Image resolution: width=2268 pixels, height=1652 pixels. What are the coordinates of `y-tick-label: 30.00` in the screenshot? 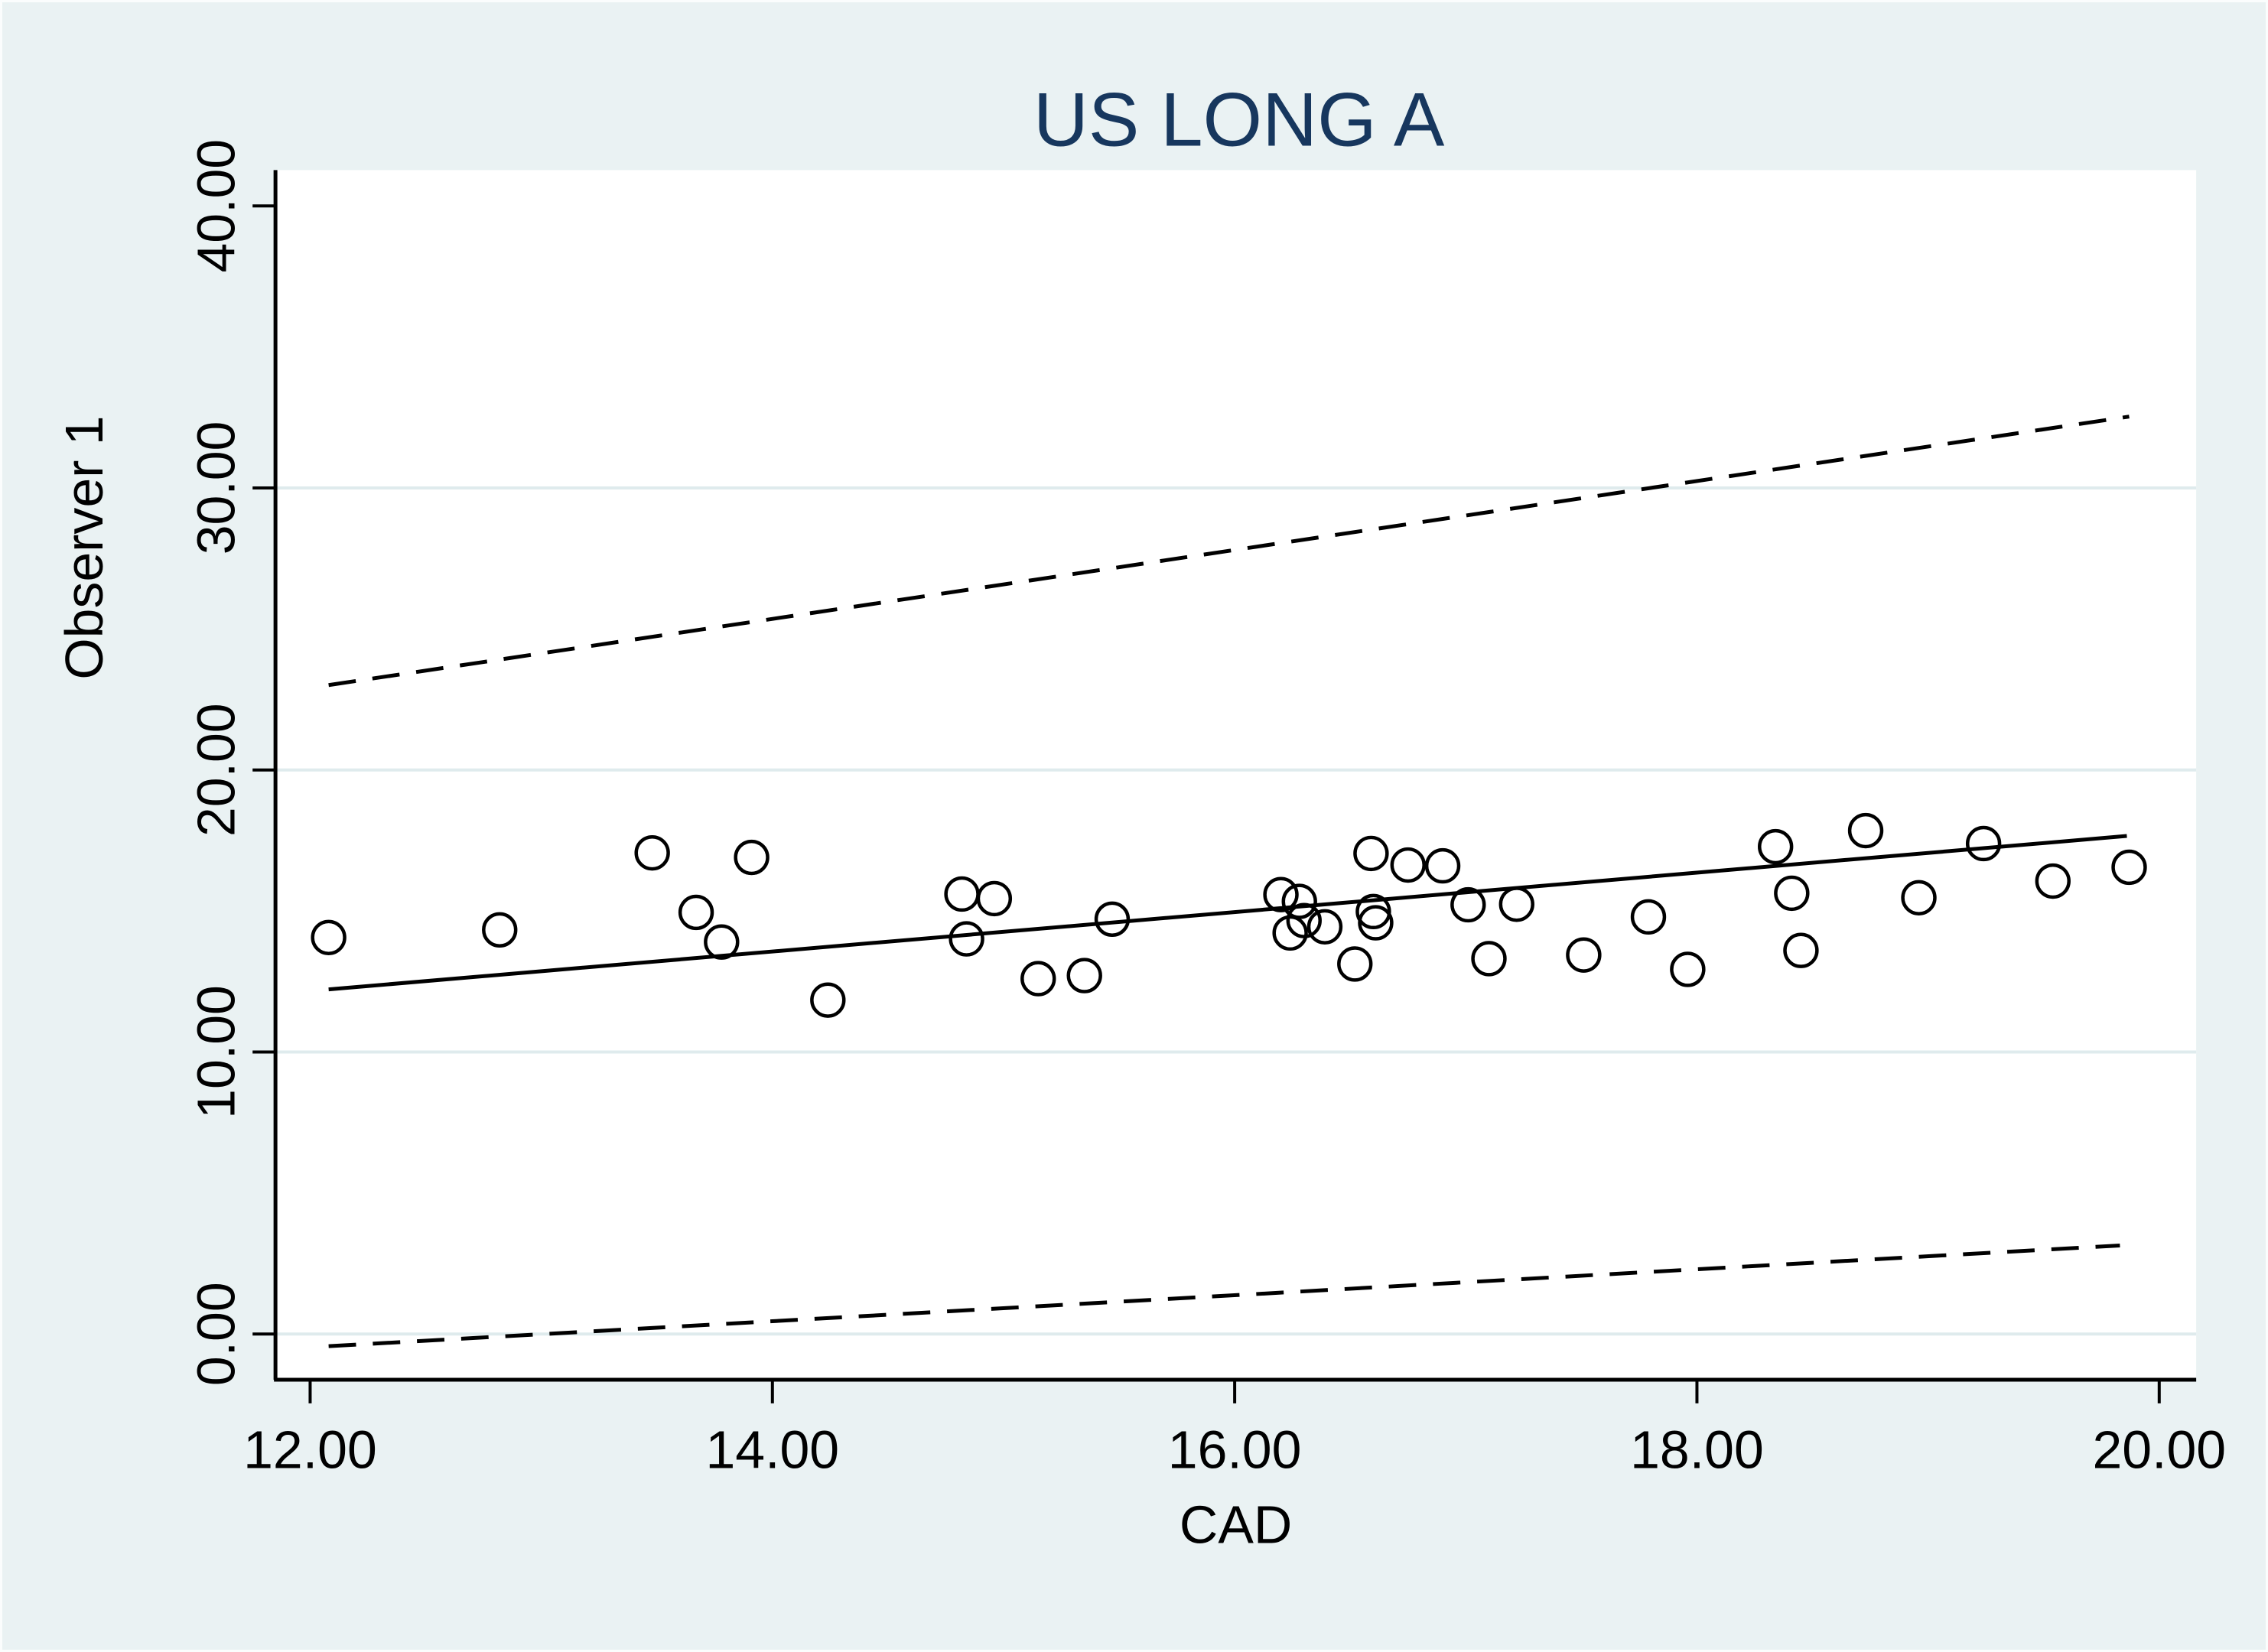 It's located at (216, 488).